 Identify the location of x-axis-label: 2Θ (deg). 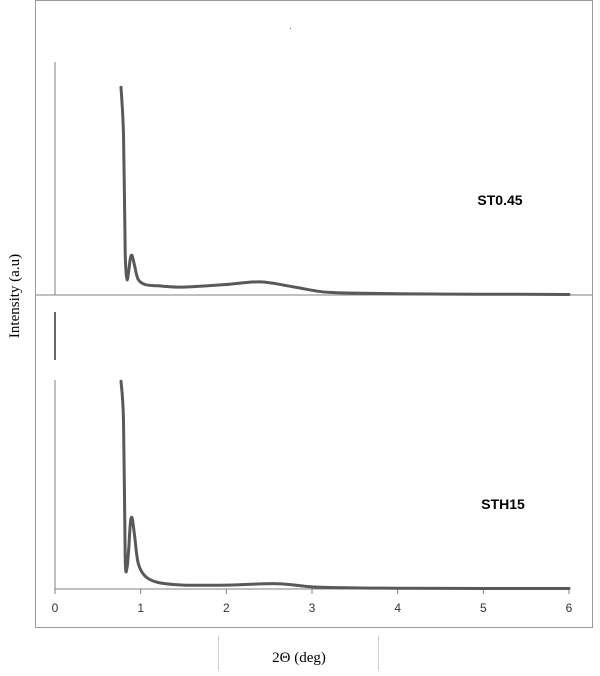
(299, 658).